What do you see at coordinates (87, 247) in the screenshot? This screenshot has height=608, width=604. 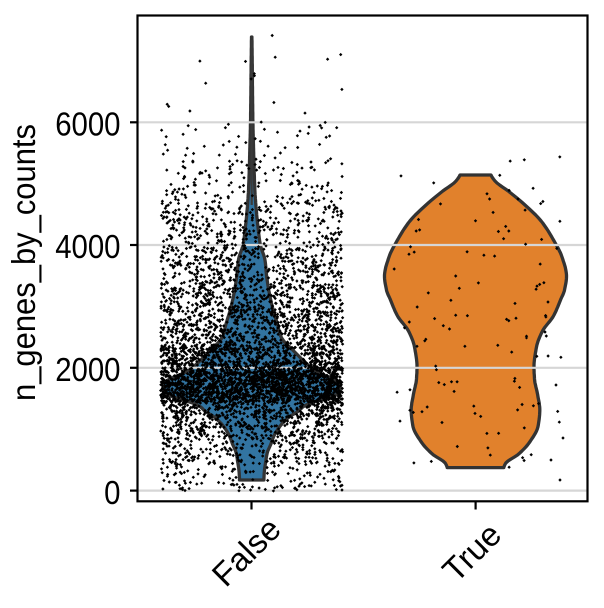 I see `svg-text: 4000` at bounding box center [87, 247].